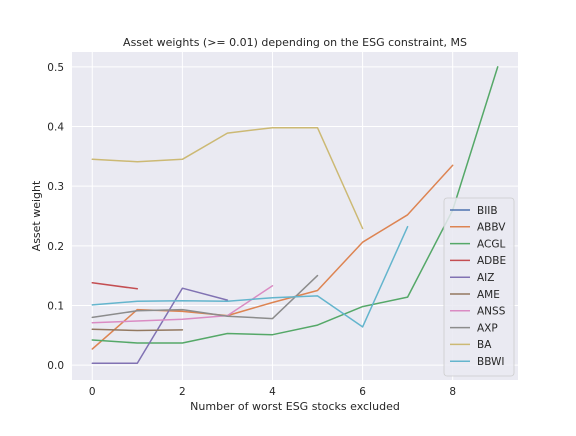 This screenshot has height=436, width=576. What do you see at coordinates (55, 128) in the screenshot?
I see `y-tick-label: 0.4` at bounding box center [55, 128].